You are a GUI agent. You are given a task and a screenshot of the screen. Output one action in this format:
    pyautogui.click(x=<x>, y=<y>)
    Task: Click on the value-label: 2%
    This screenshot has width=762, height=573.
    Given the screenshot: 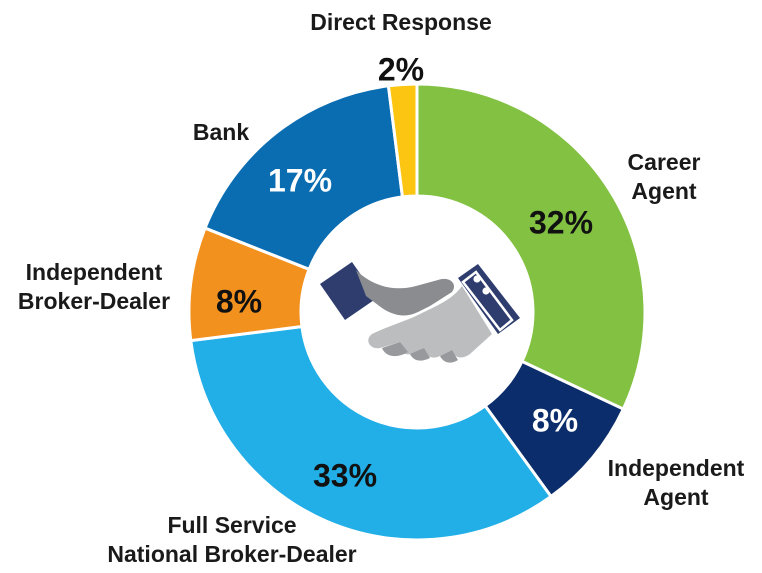 What is the action you would take?
    pyautogui.click(x=401, y=69)
    